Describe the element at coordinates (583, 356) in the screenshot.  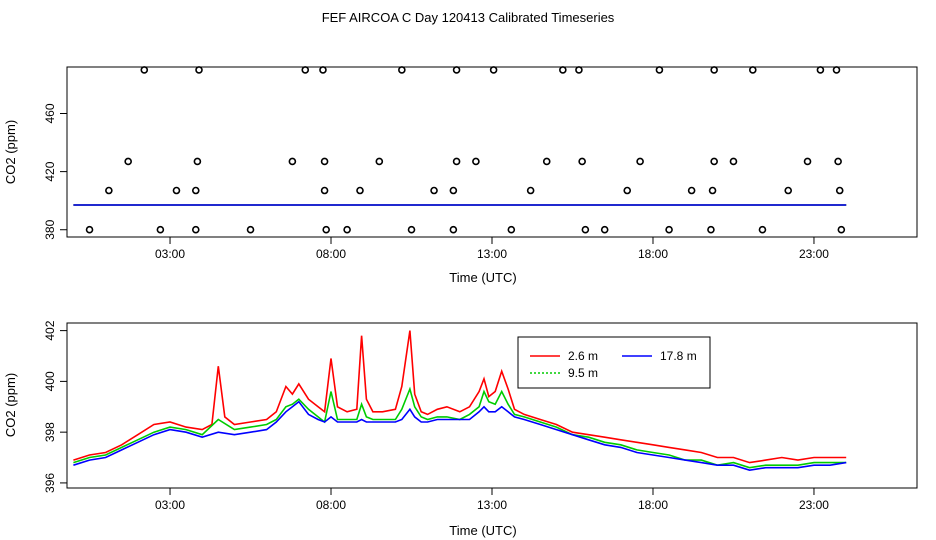
I see `legend-label-2-6m: 2.6 m` at that location.